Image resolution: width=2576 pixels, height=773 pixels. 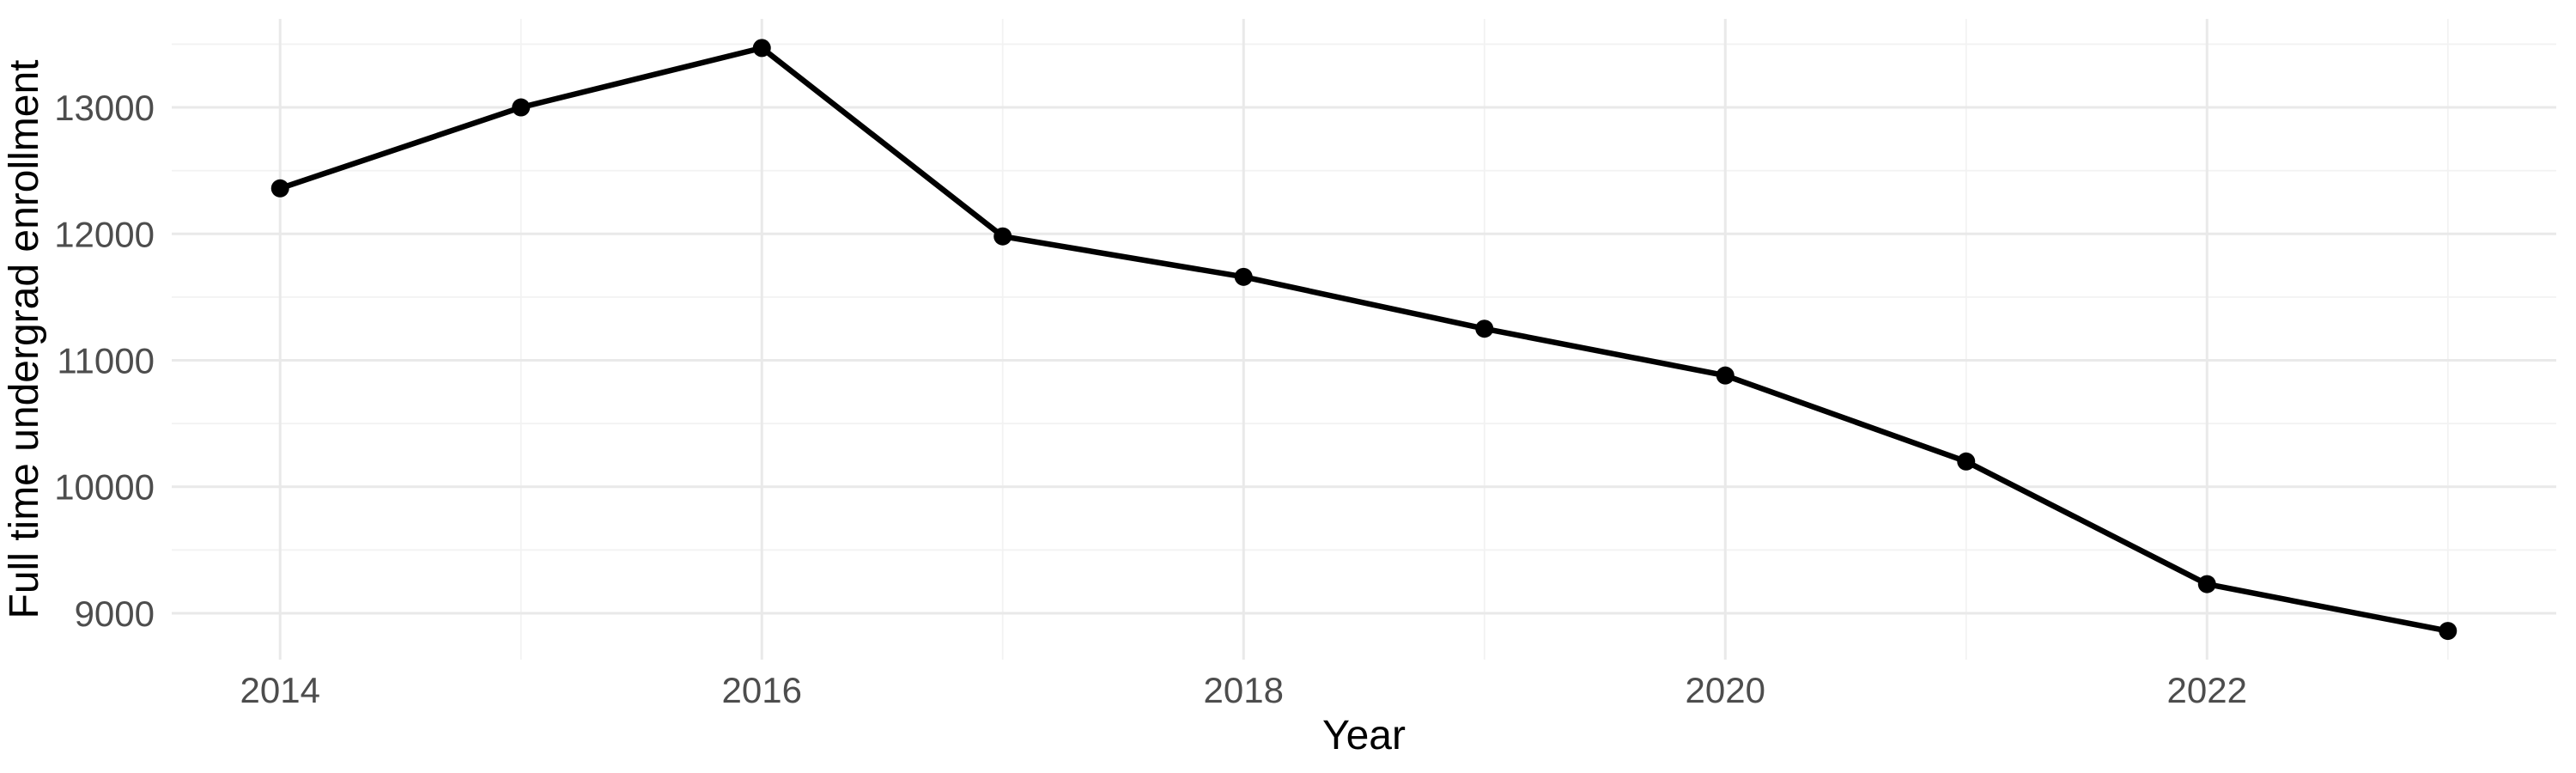 What do you see at coordinates (1726, 690) in the screenshot?
I see `x-tick-label: 2020` at bounding box center [1726, 690].